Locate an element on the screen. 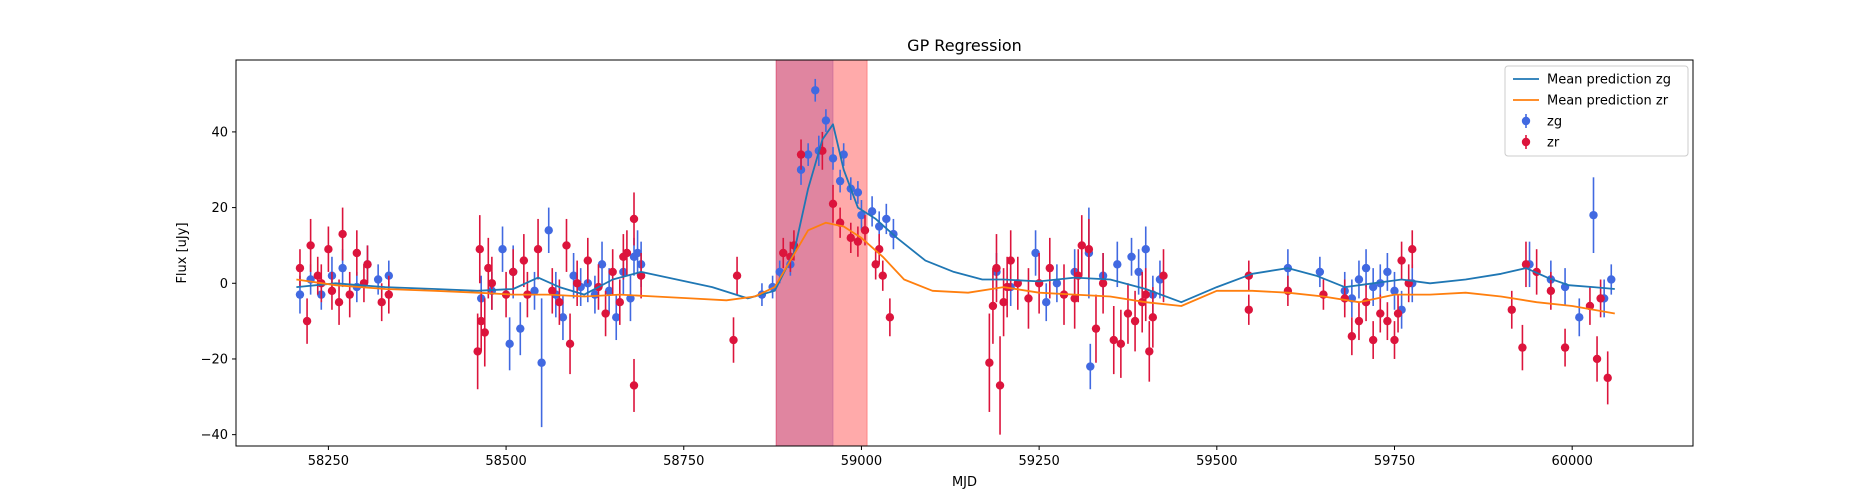  x-tick-label: 59250 is located at coordinates (1038, 461).